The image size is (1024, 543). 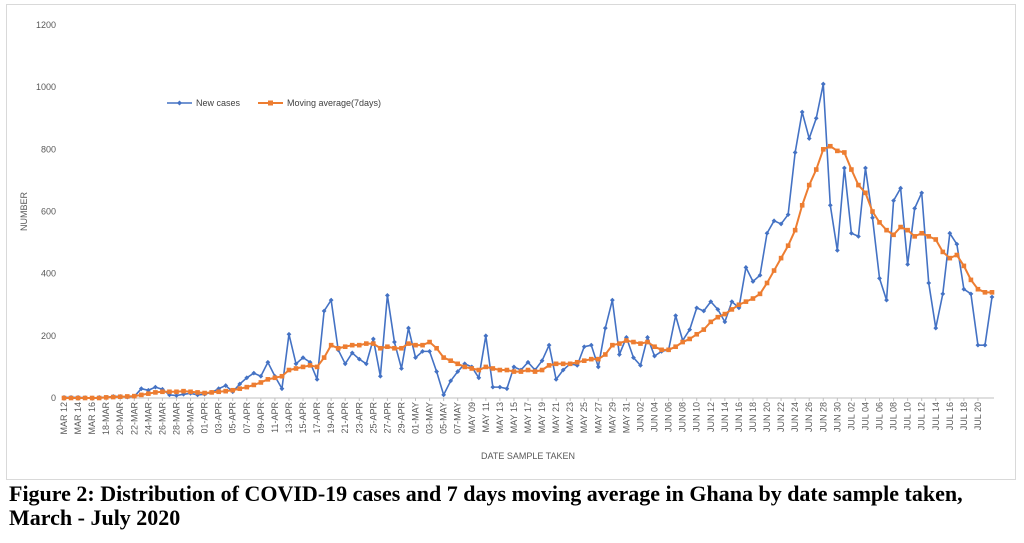 I want to click on x-tick-label: 27-APR, so click(x=387, y=418).